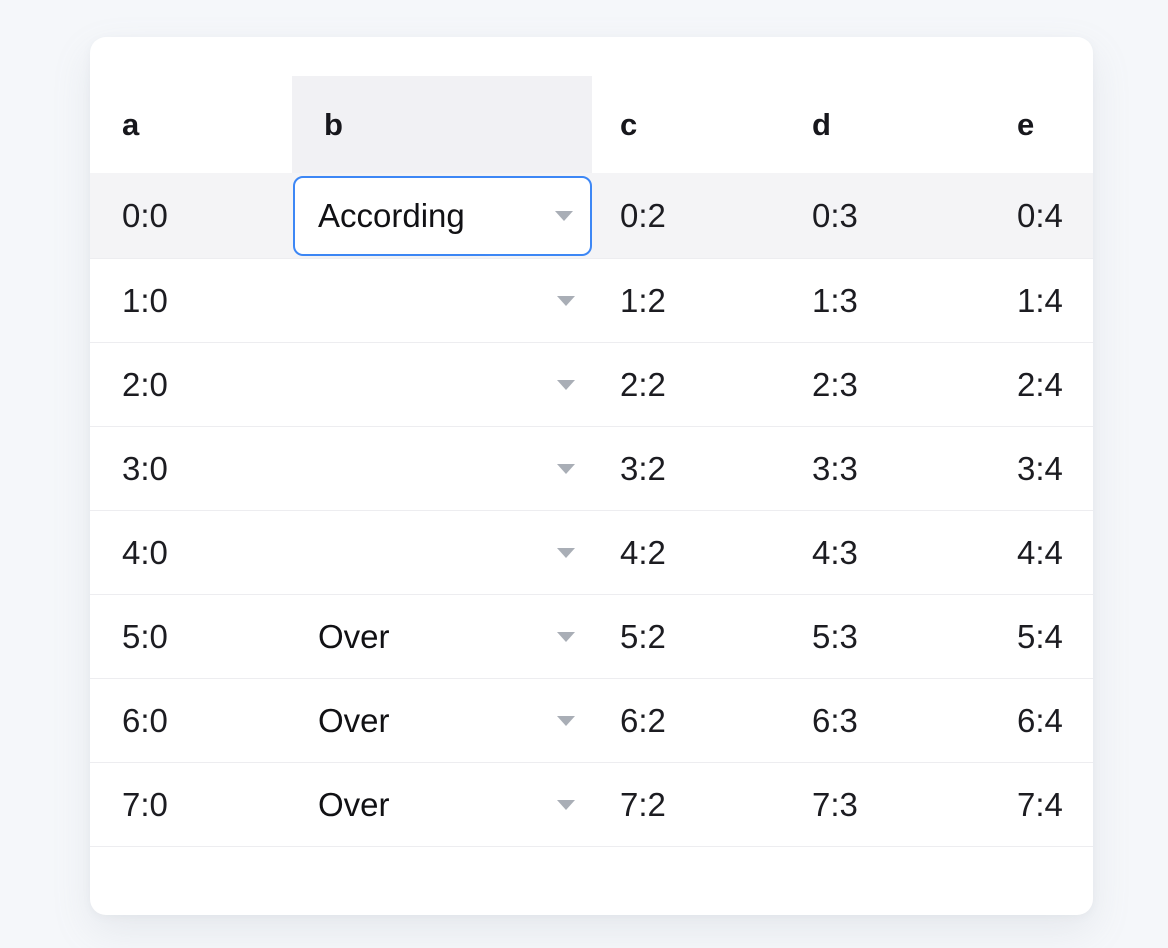 This screenshot has width=1168, height=948. I want to click on table-row-6: 6:0 Over 6:2 6:3 6:4, so click(591, 721).